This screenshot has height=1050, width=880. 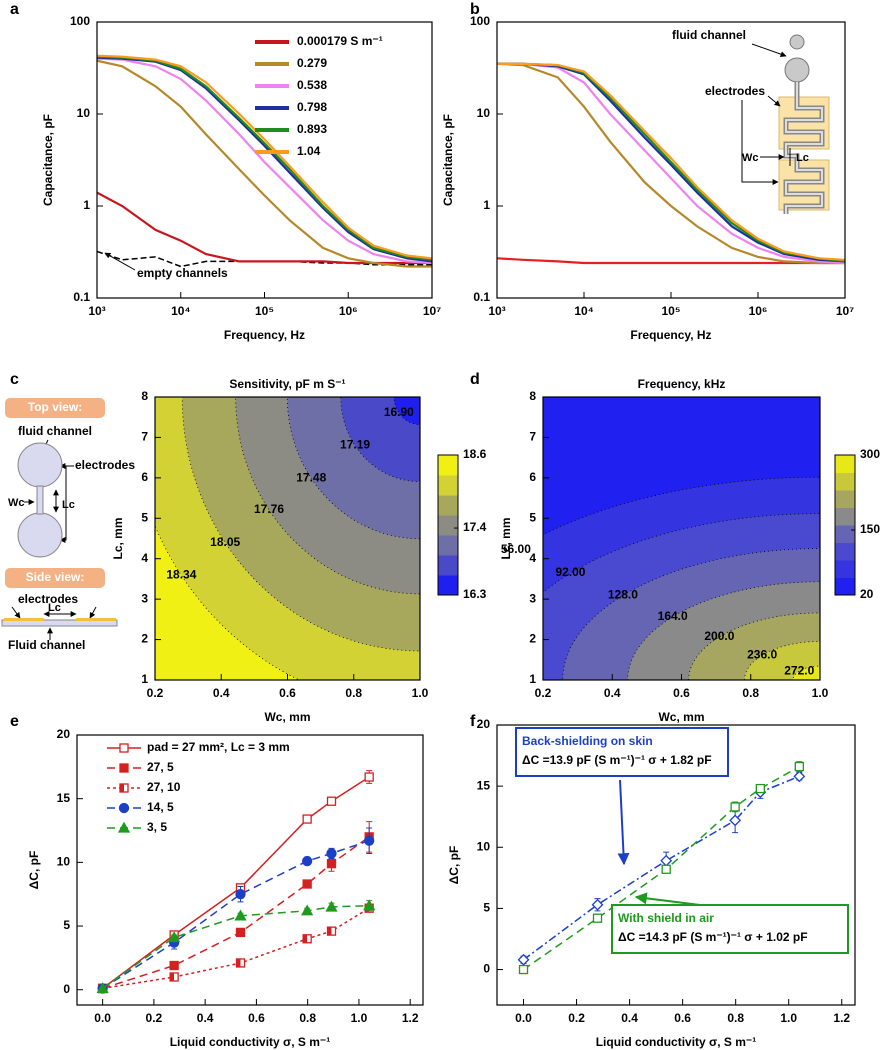 What do you see at coordinates (475, 379) in the screenshot?
I see `panel-letter: d` at bounding box center [475, 379].